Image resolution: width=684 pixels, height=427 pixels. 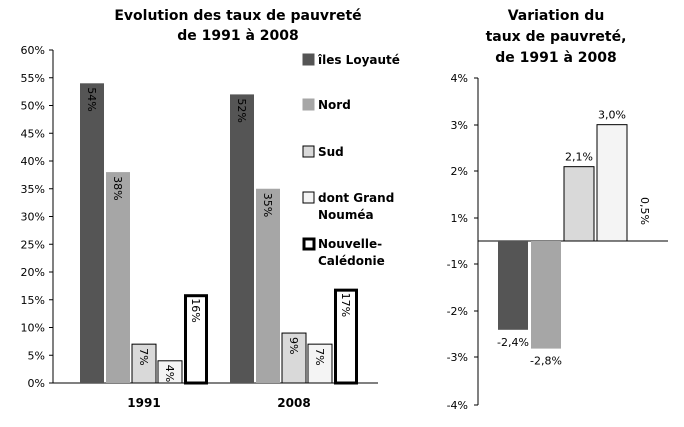 I want to click on left-y-tick-label: 5%, so click(x=36, y=355).